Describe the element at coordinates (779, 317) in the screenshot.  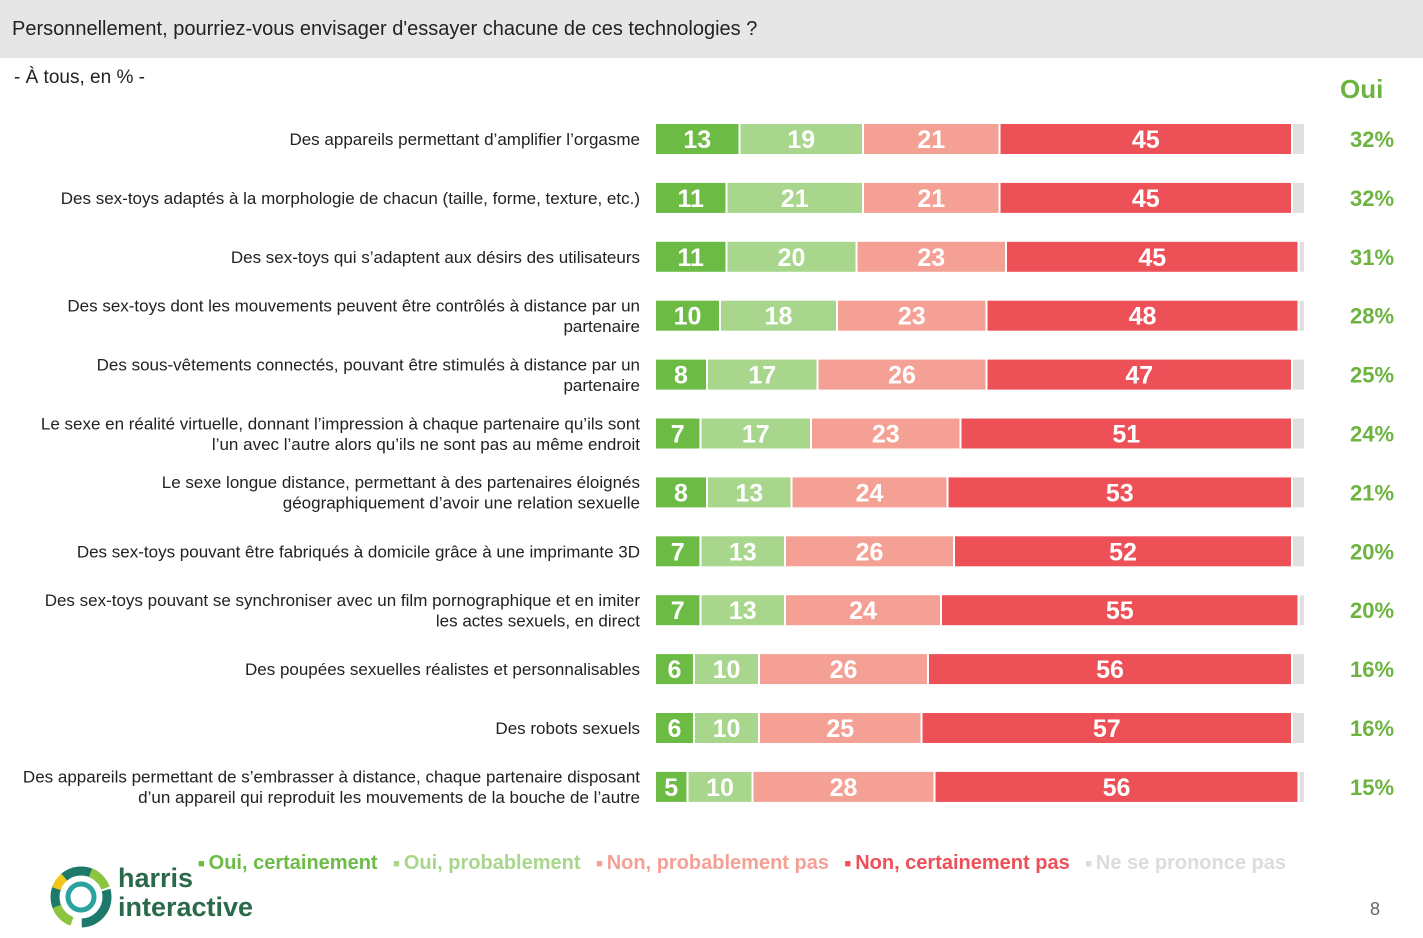
I see `data-label: 18` at that location.